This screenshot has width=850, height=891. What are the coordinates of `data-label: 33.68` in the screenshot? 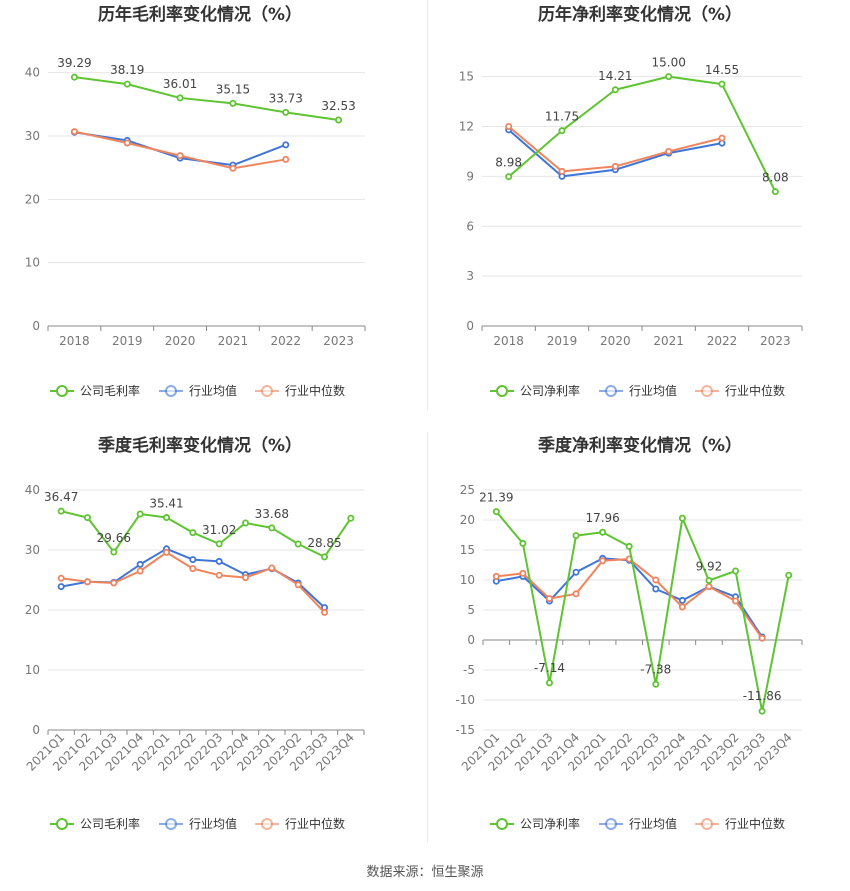 It's located at (272, 514).